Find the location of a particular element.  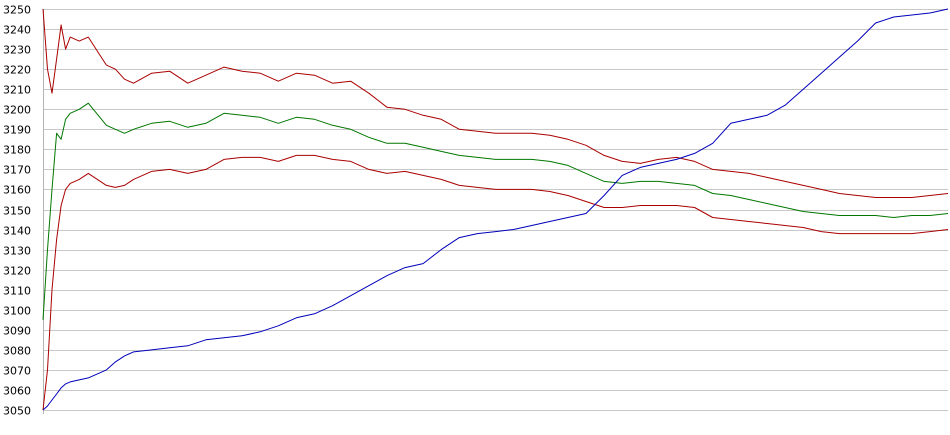

y-tick-label: 3230 is located at coordinates (17, 50).